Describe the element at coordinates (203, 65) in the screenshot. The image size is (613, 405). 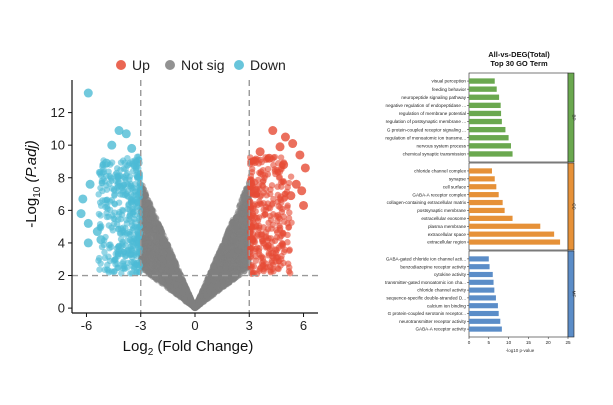
I see `legend-label-notsig: Not sig` at that location.